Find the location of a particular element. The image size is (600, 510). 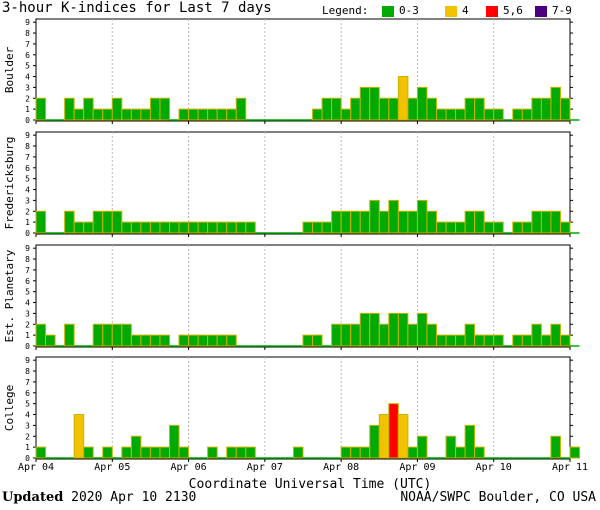

panel-label: Est. Planetary is located at coordinates (9, 295).